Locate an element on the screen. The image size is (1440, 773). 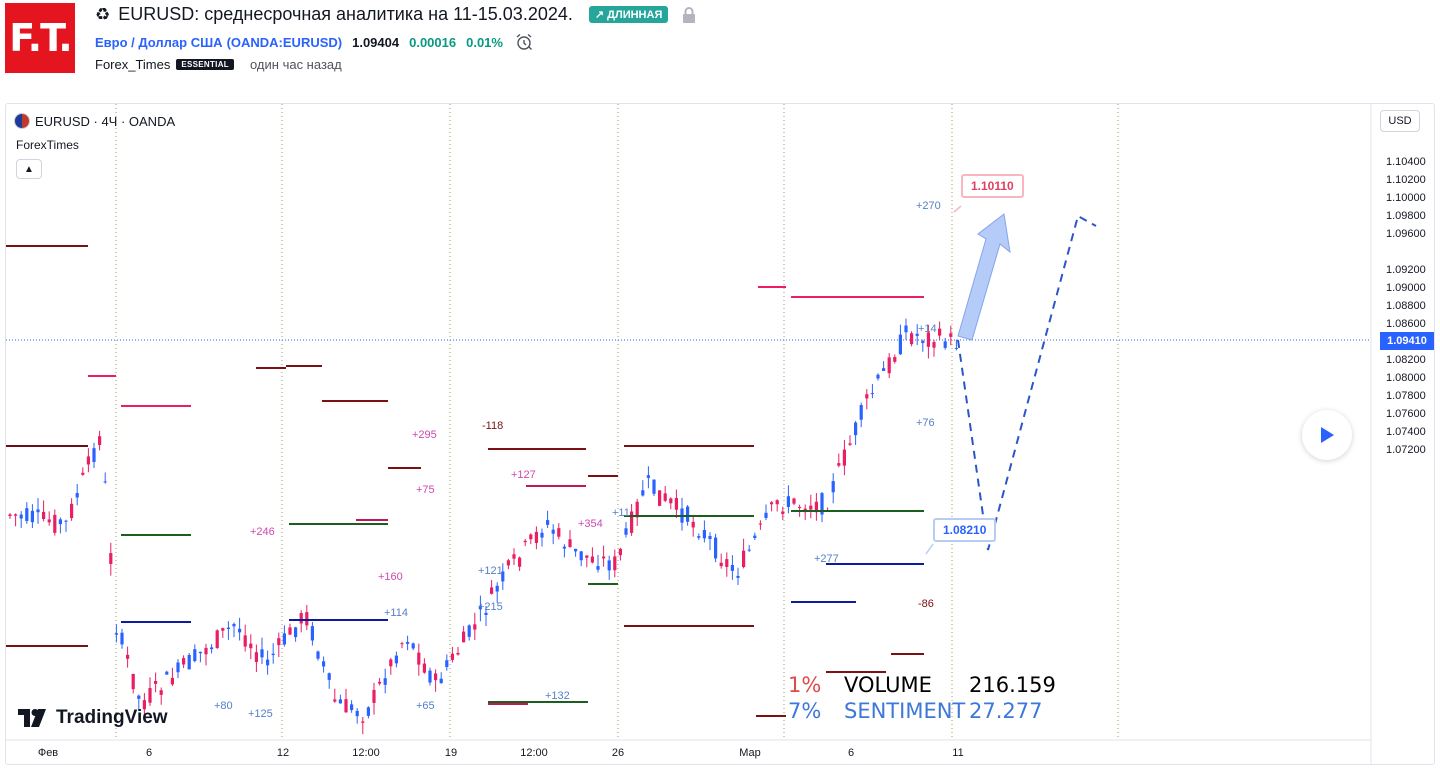
level-annotation: -86 is located at coordinates (926, 604).